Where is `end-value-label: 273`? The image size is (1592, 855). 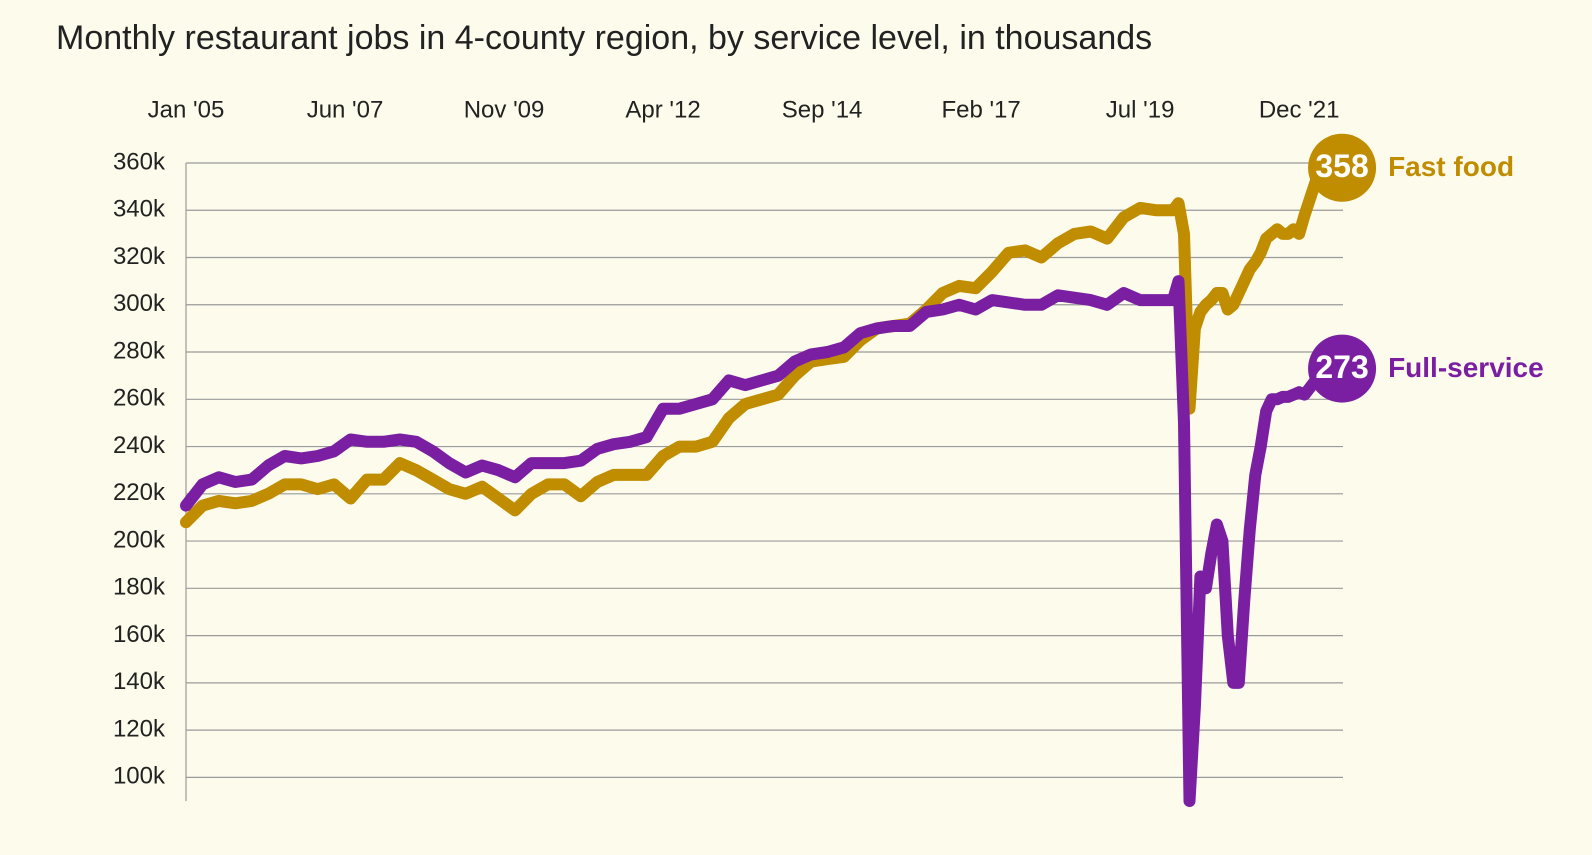 end-value-label: 273 is located at coordinates (1341, 367).